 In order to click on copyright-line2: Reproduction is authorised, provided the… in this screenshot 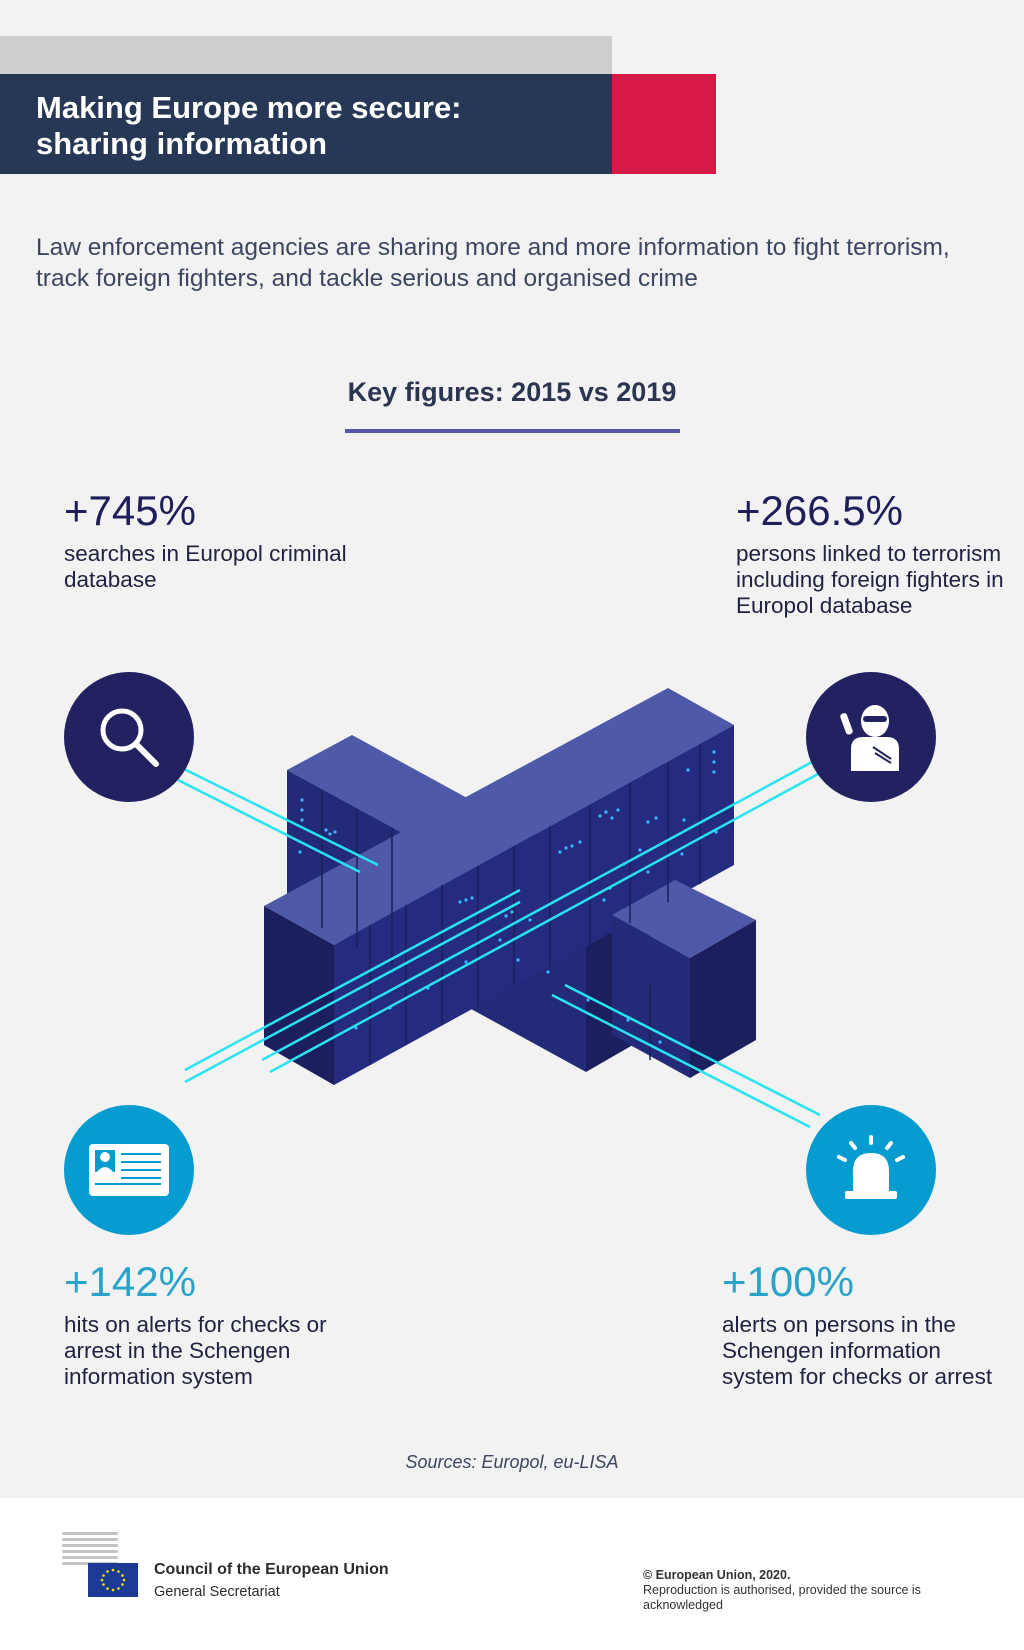, I will do `click(782, 1597)`.